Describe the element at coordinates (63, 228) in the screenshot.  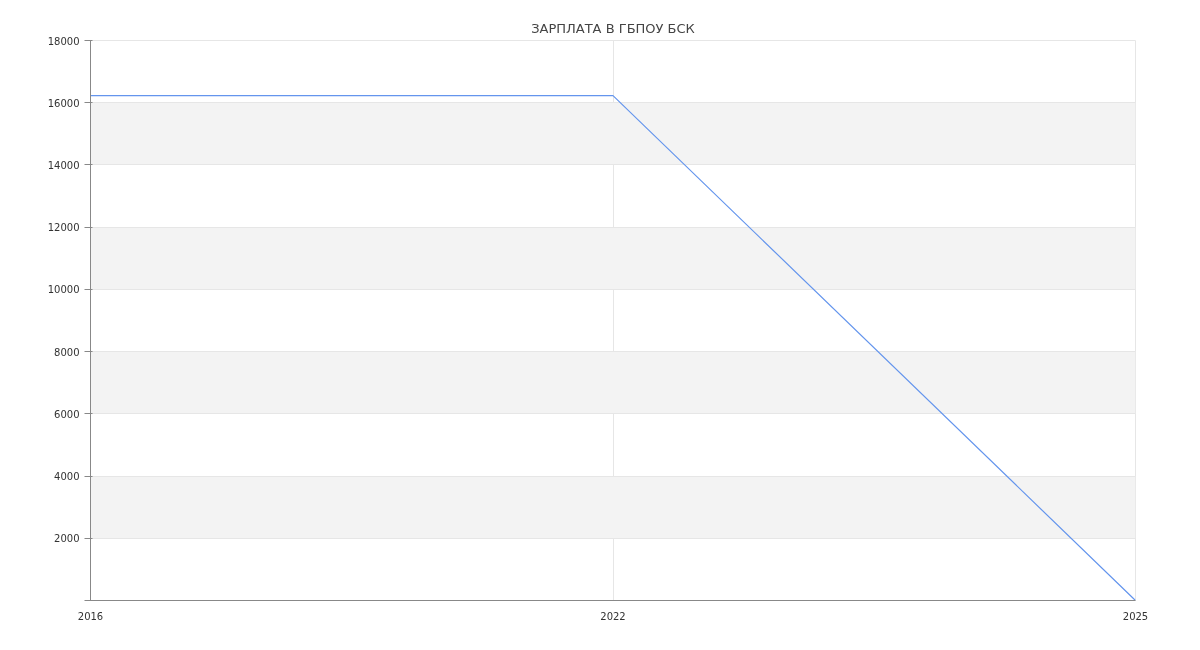
I see `y-tick-label: 12000` at that location.